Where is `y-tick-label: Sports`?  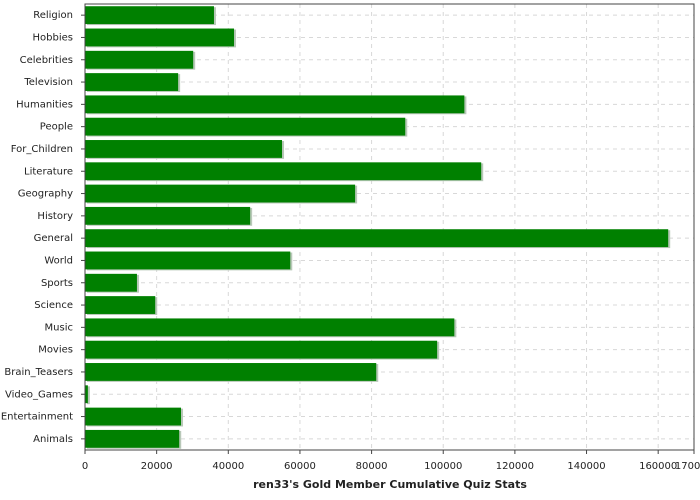
y-tick-label: Sports is located at coordinates (57, 283).